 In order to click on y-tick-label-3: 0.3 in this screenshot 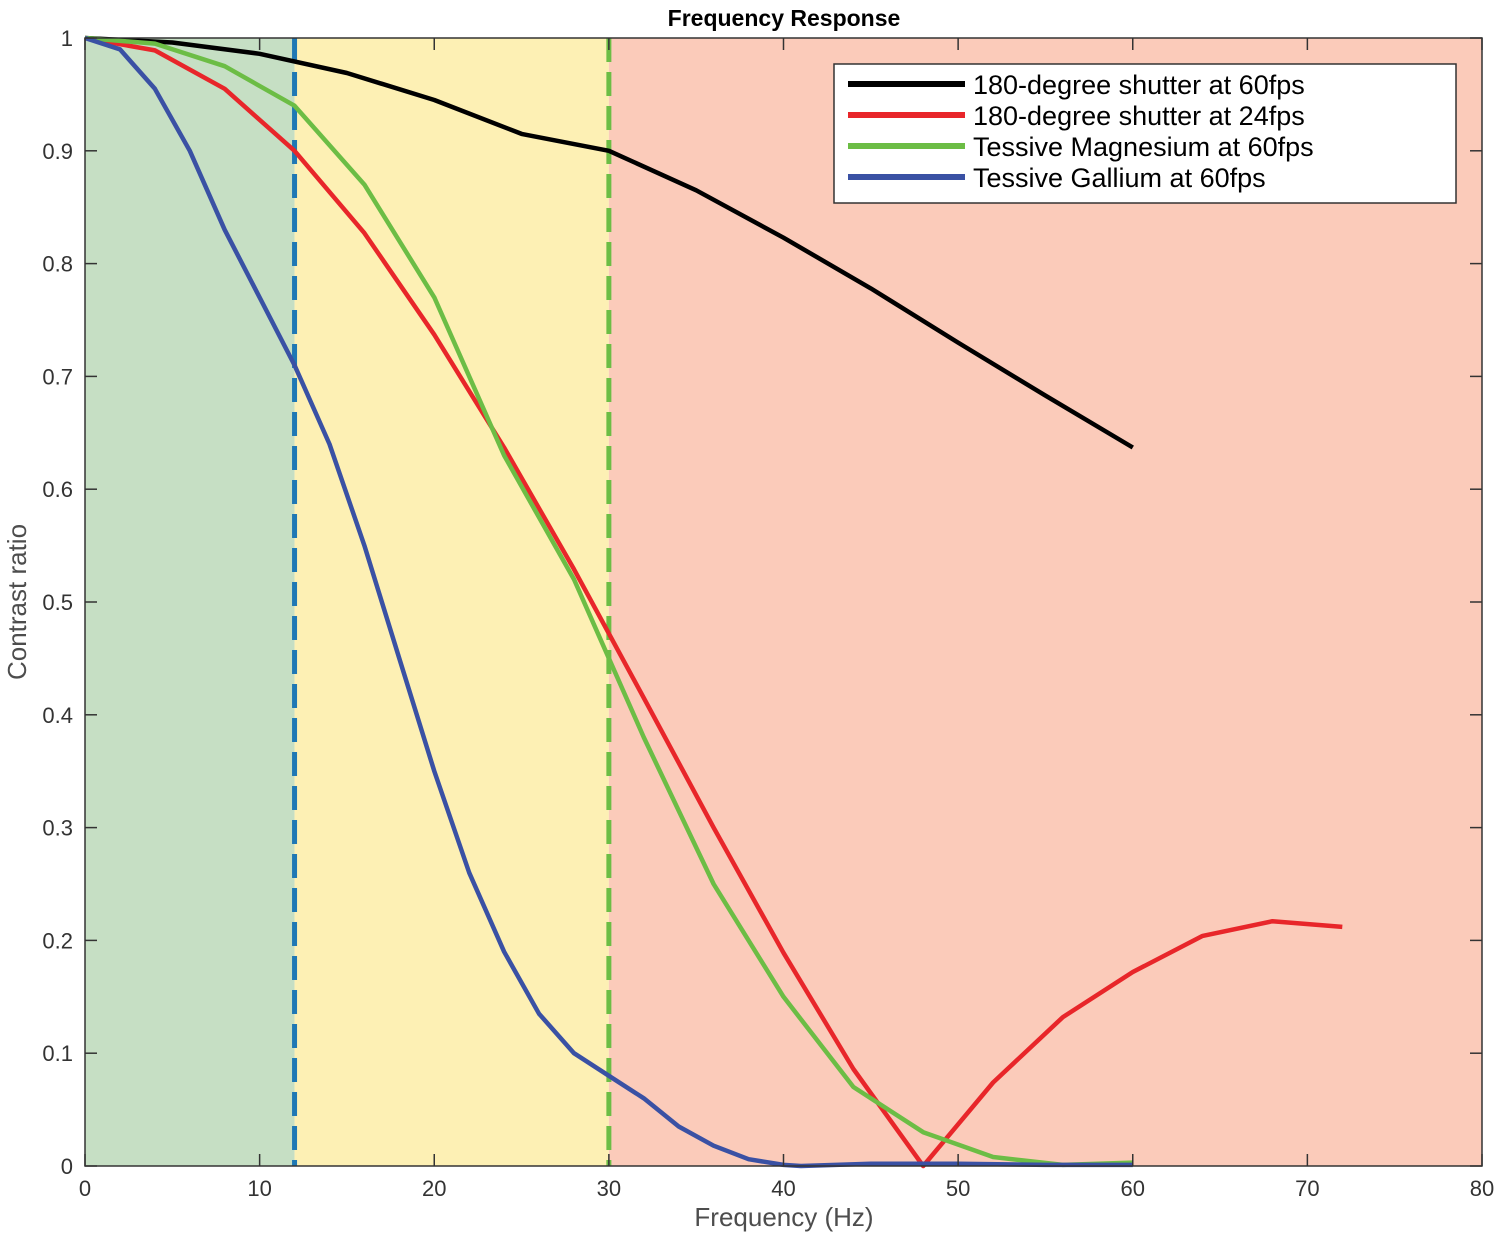, I will do `click(57, 828)`.